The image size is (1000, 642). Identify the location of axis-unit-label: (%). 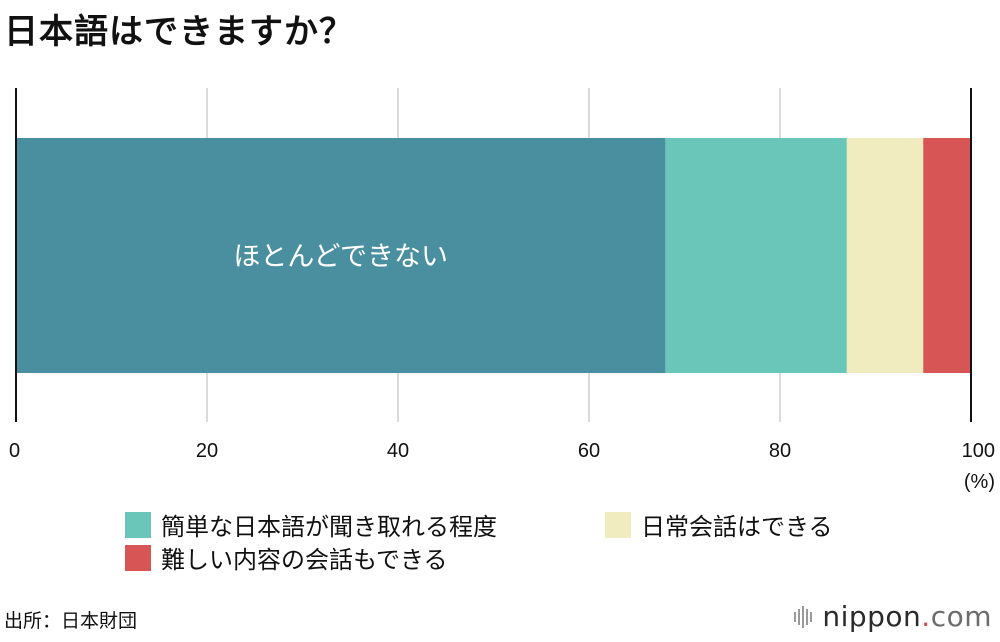
(979, 482).